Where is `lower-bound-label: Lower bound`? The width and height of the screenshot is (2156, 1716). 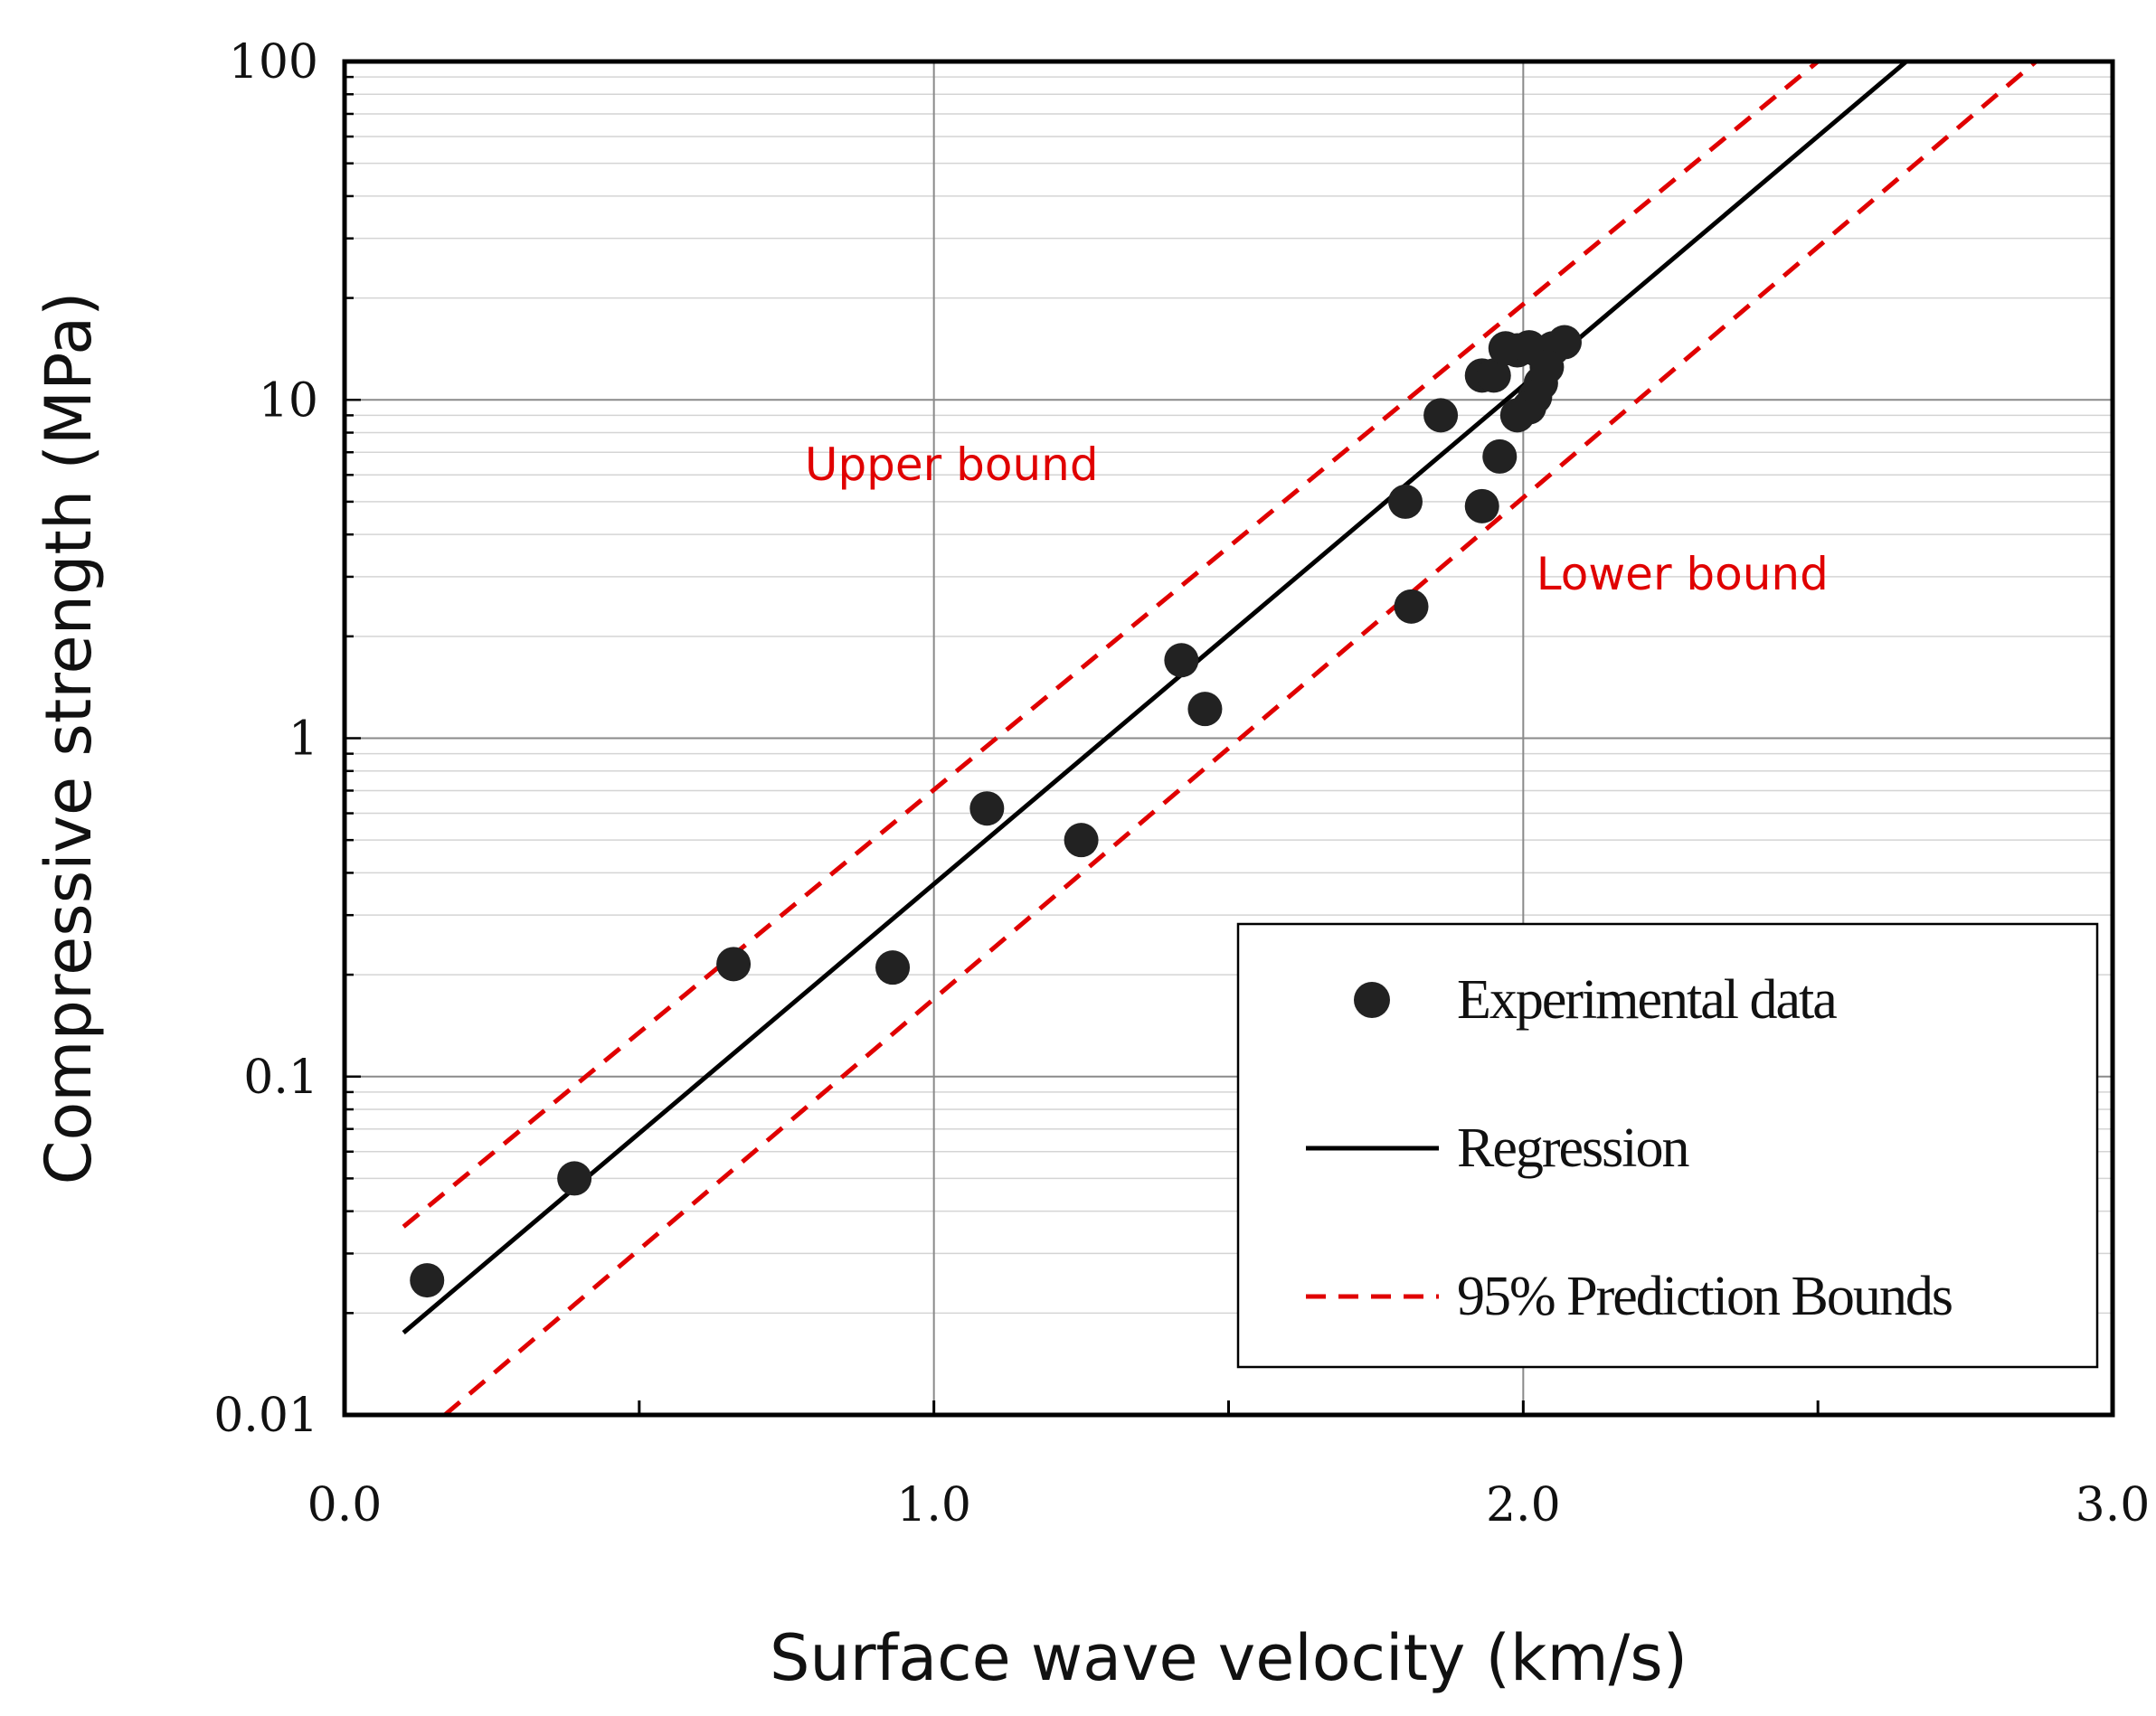 lower-bound-label: Lower bound is located at coordinates (1683, 574).